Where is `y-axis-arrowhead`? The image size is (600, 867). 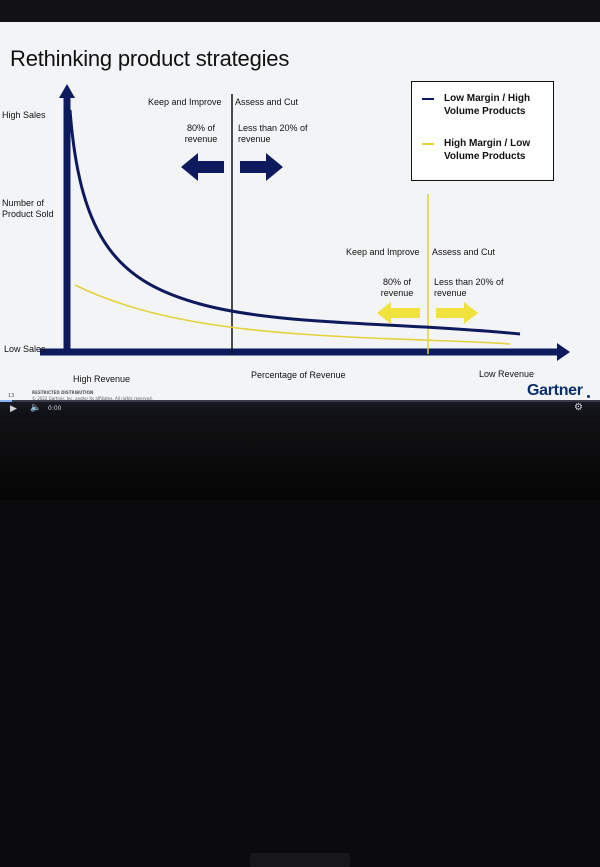
y-axis-arrowhead is located at coordinates (67, 91).